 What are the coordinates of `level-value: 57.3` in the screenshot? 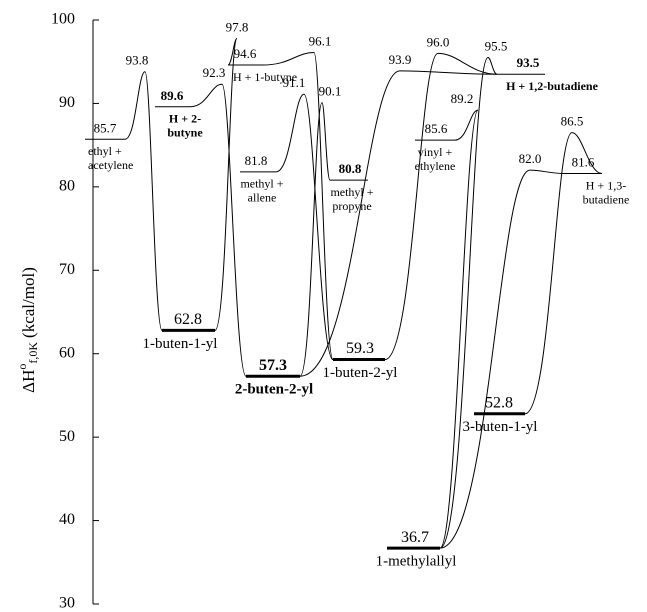 It's located at (273, 365).